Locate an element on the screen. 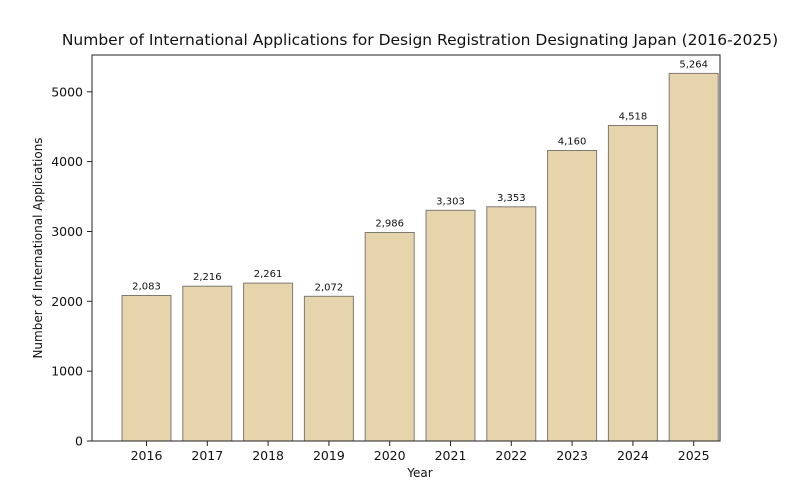 This screenshot has width=792, height=488. y-tick-label-5000: 5000 is located at coordinates (67, 91).